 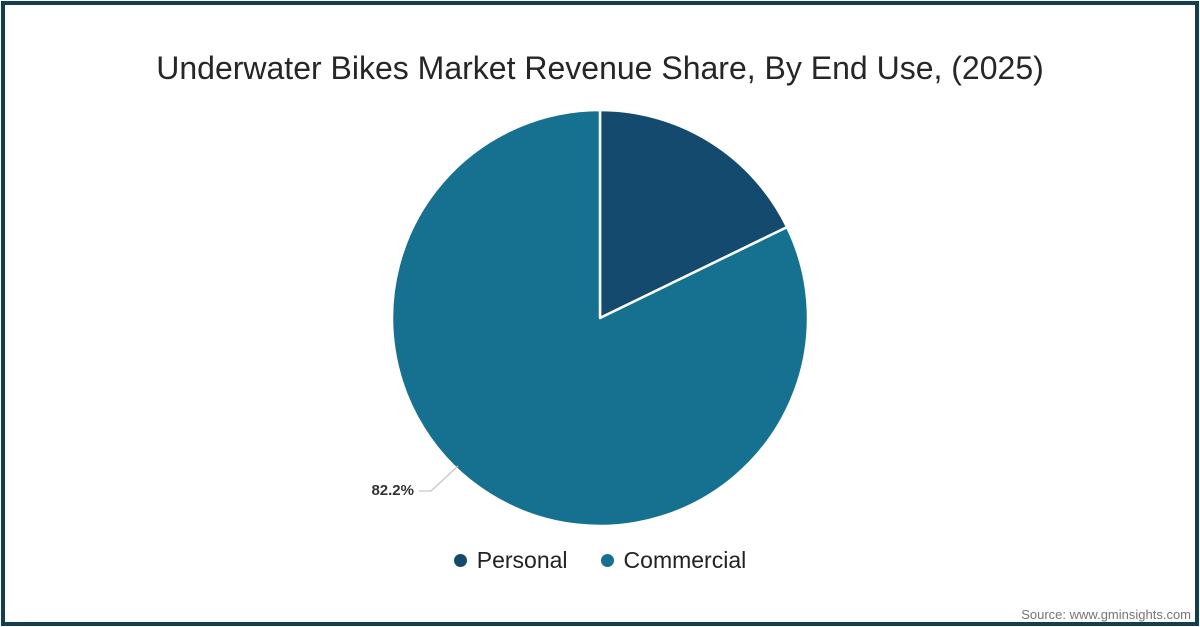 I want to click on label-leader-line, so click(x=439, y=478).